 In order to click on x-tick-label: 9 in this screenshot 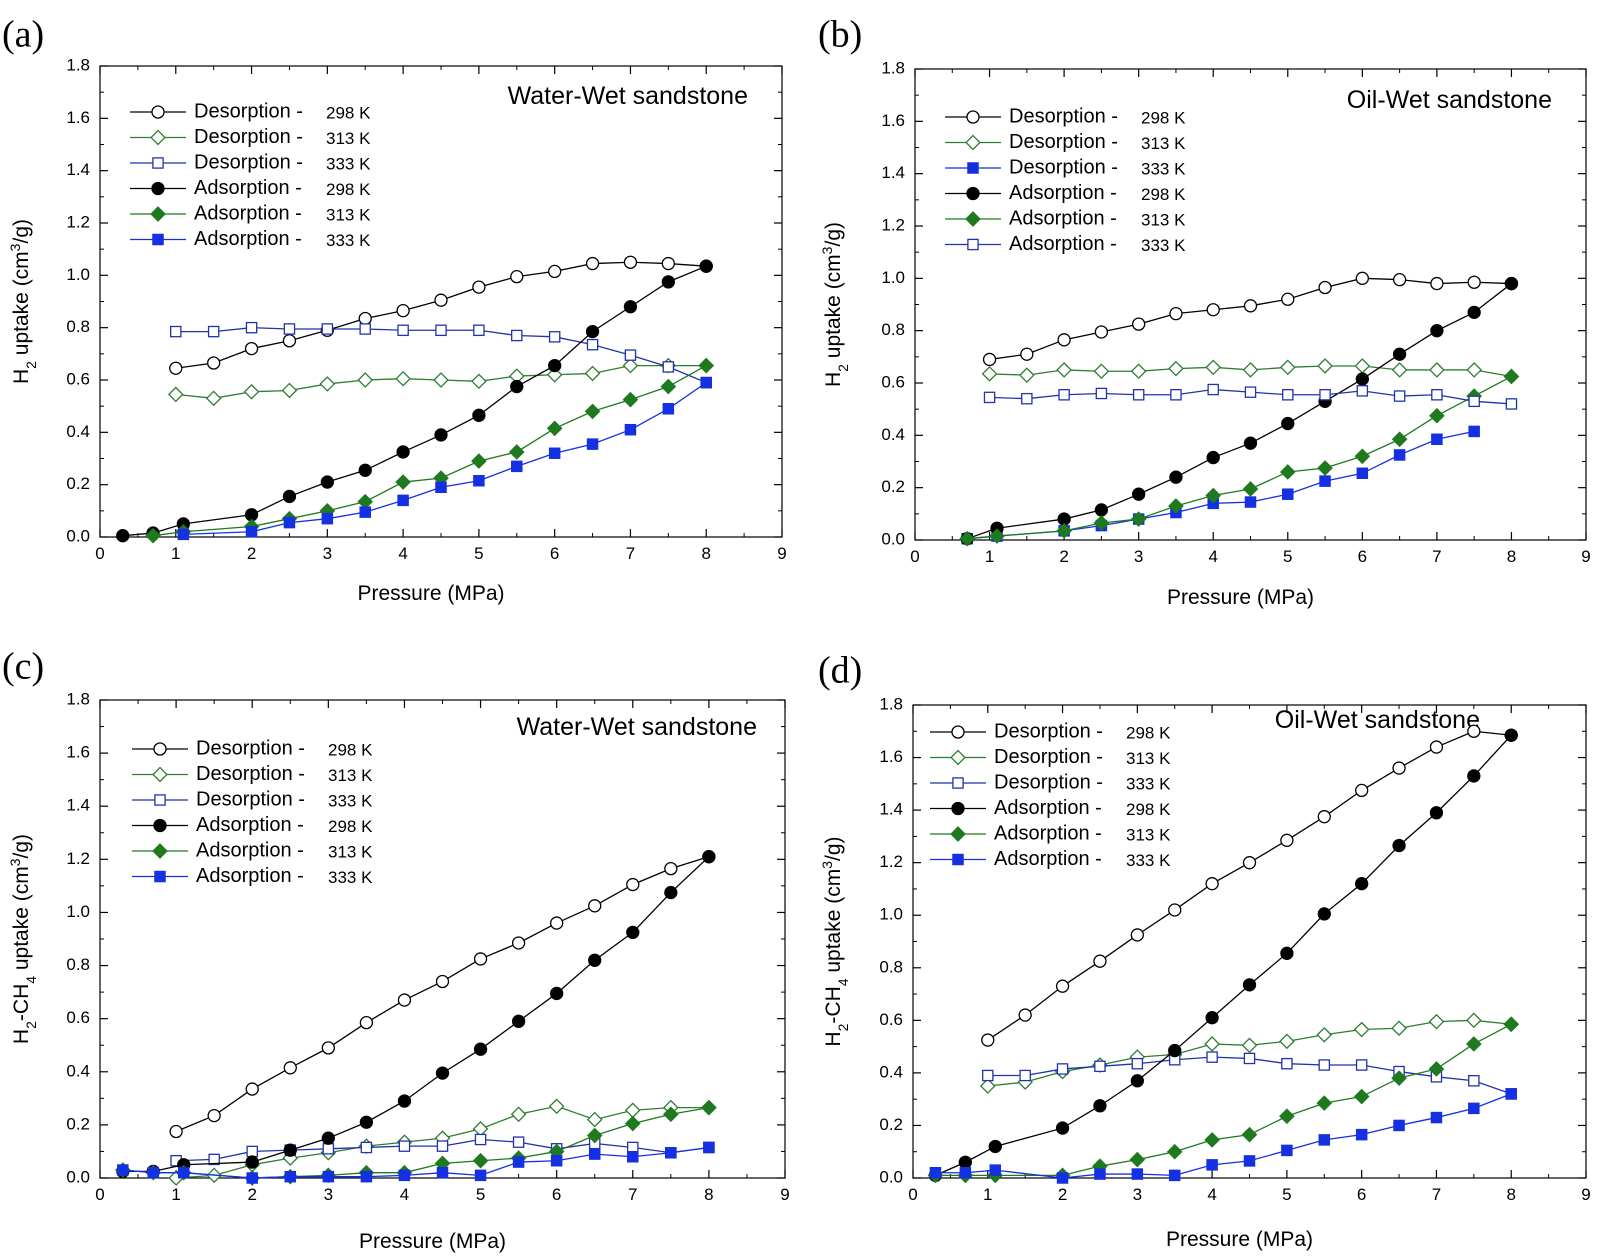, I will do `click(1585, 1194)`.